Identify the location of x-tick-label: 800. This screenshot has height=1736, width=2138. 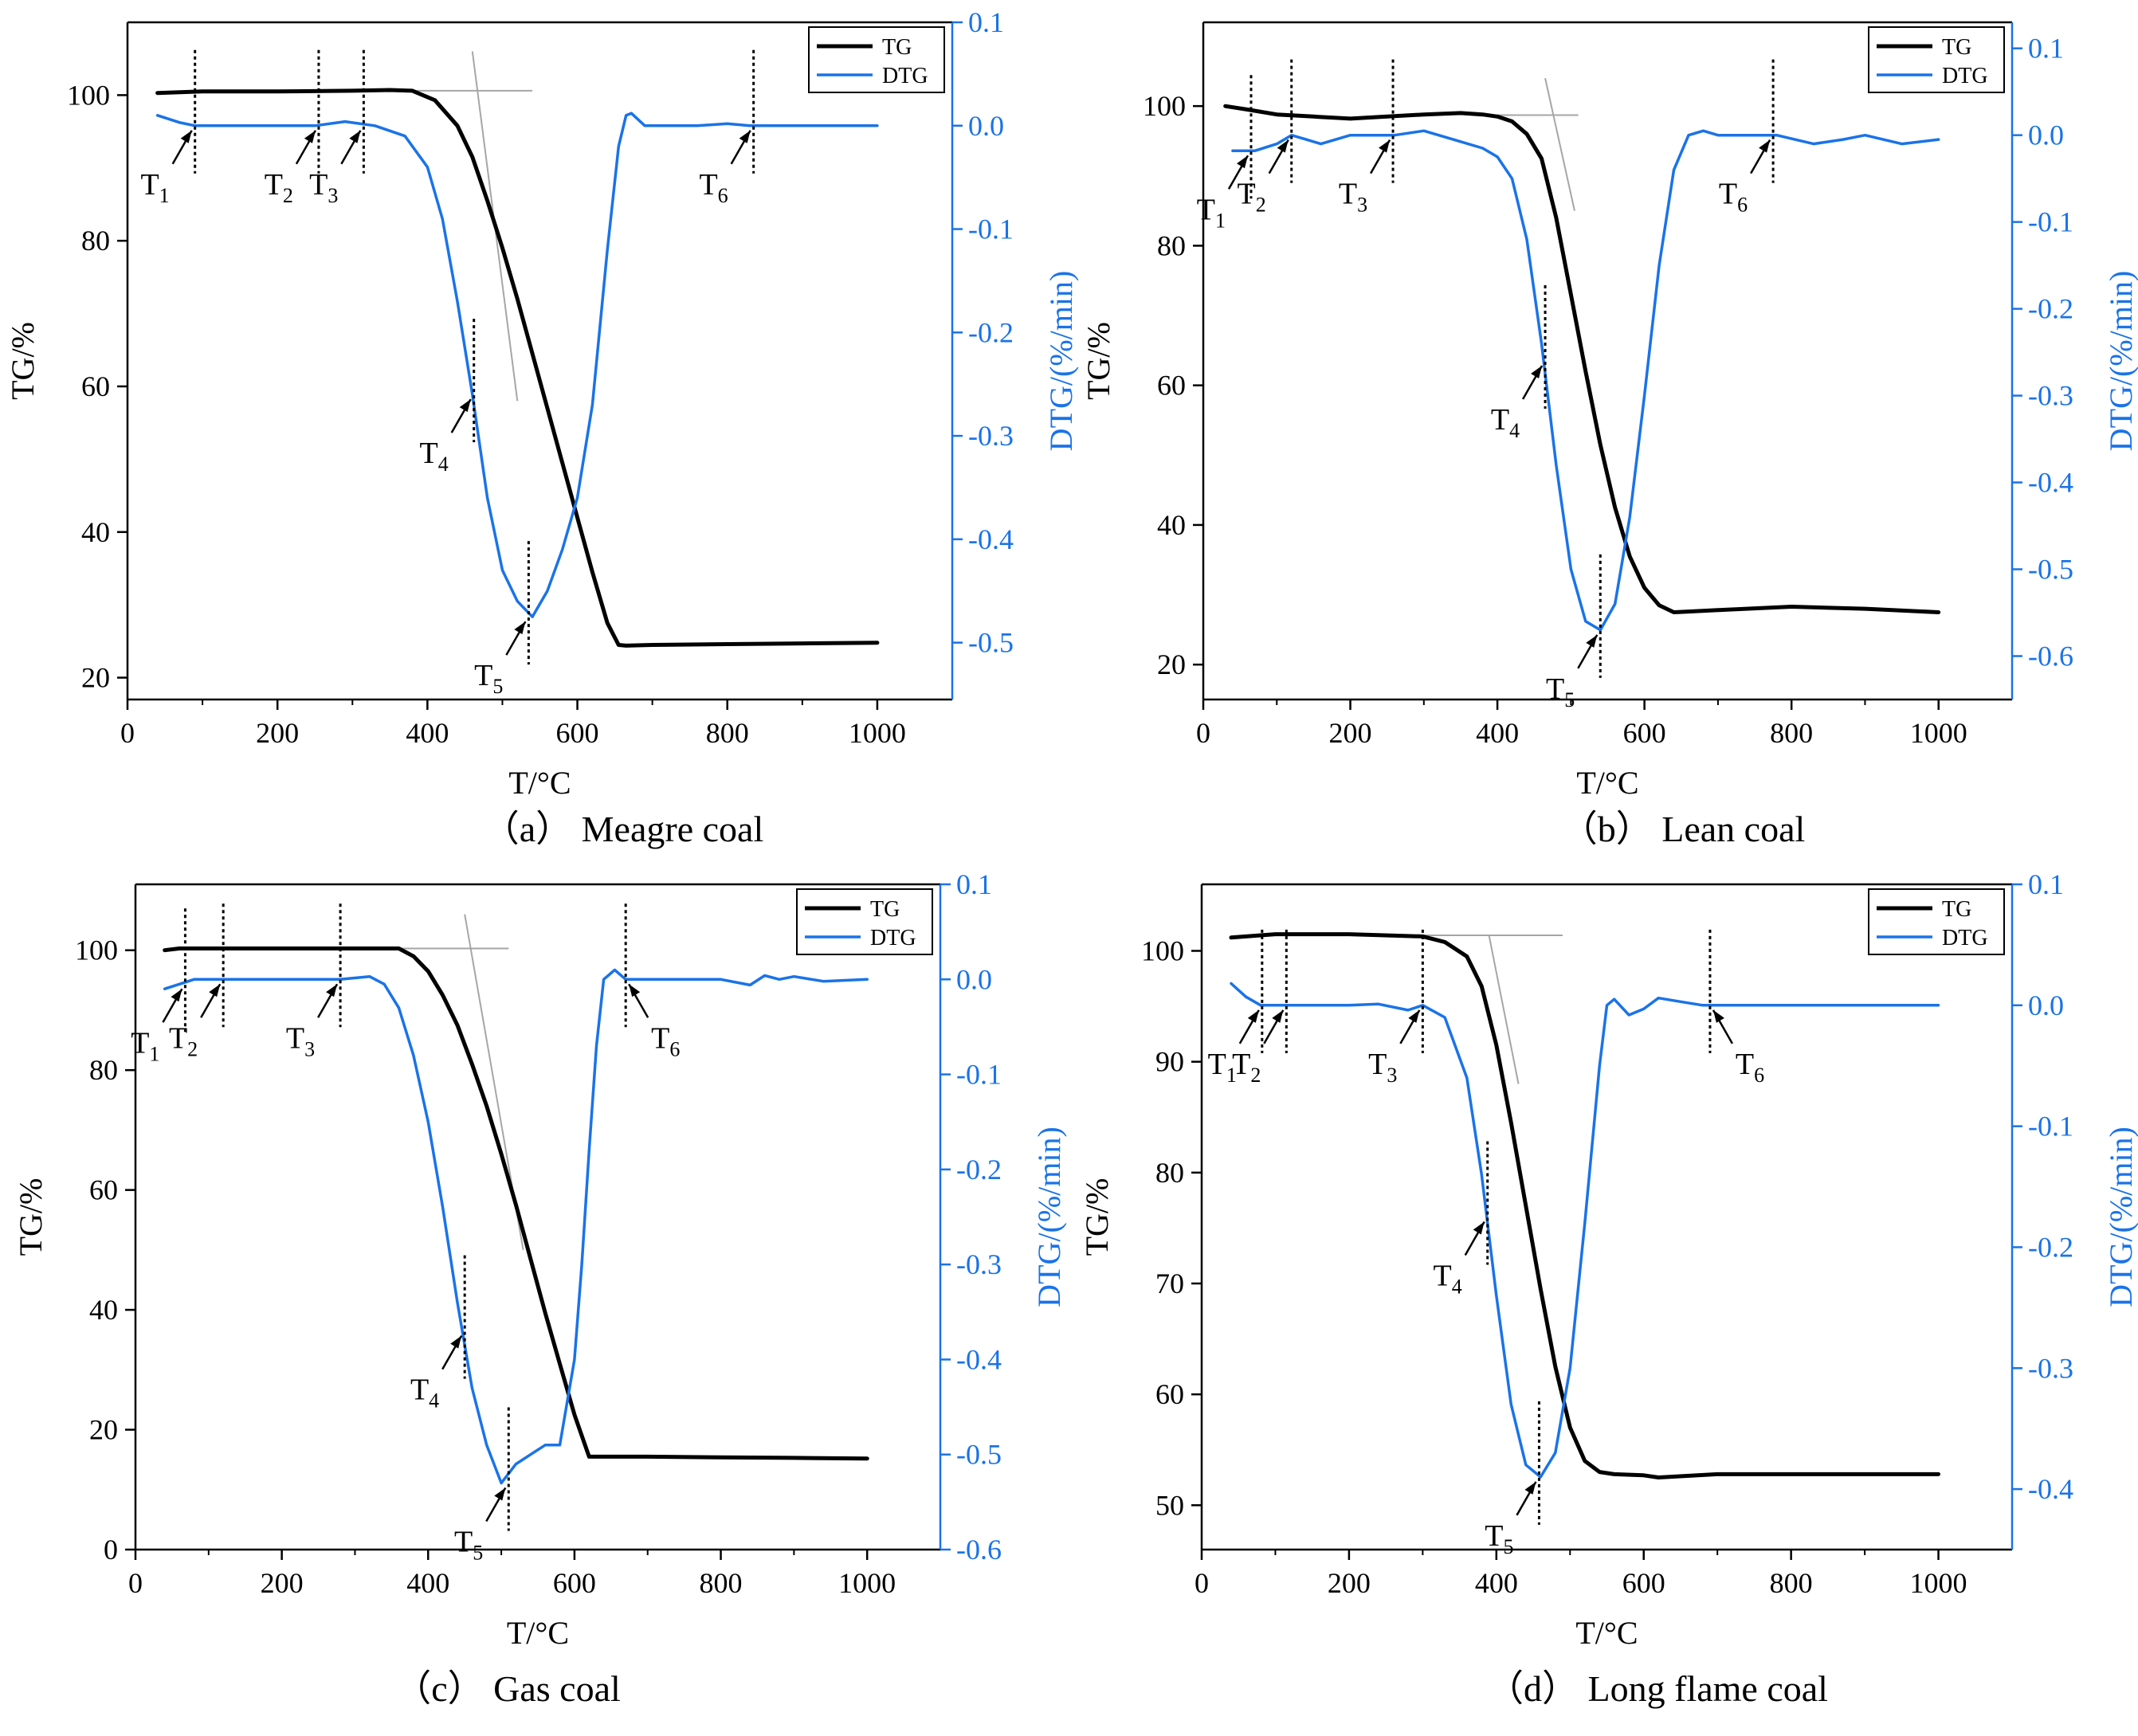
(1791, 1583).